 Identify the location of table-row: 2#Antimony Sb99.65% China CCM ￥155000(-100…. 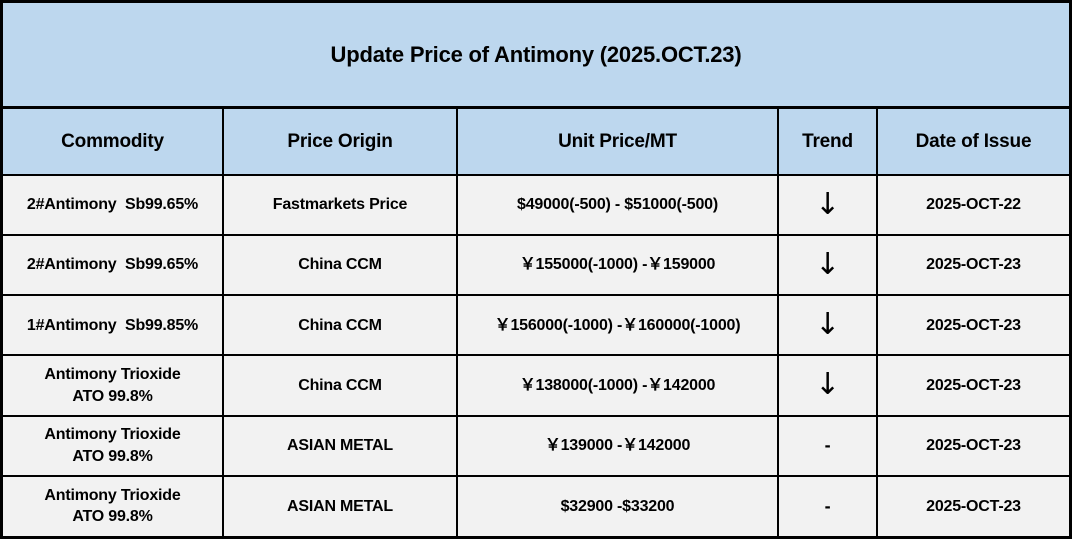
(536, 265).